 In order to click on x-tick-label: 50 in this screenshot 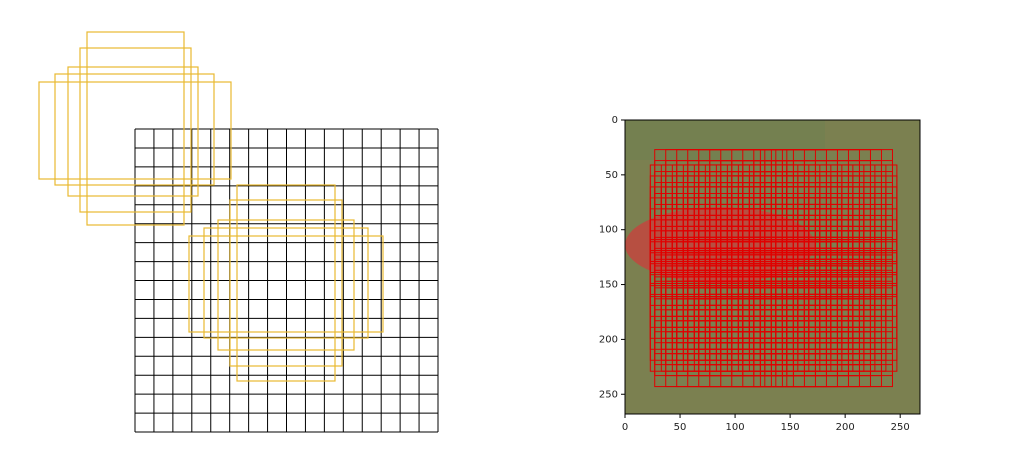, I will do `click(680, 427)`.